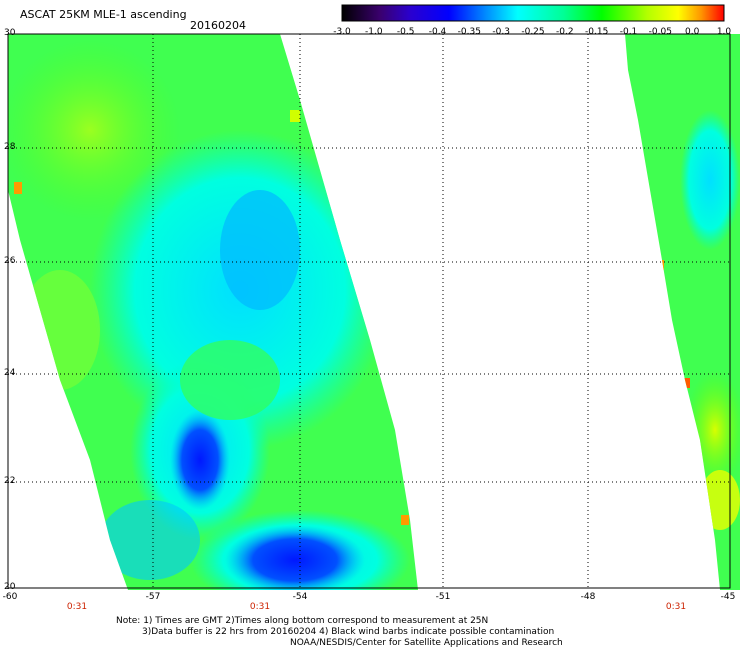  What do you see at coordinates (218, 25) in the screenshot?
I see `map-date: 20160204` at bounding box center [218, 25].